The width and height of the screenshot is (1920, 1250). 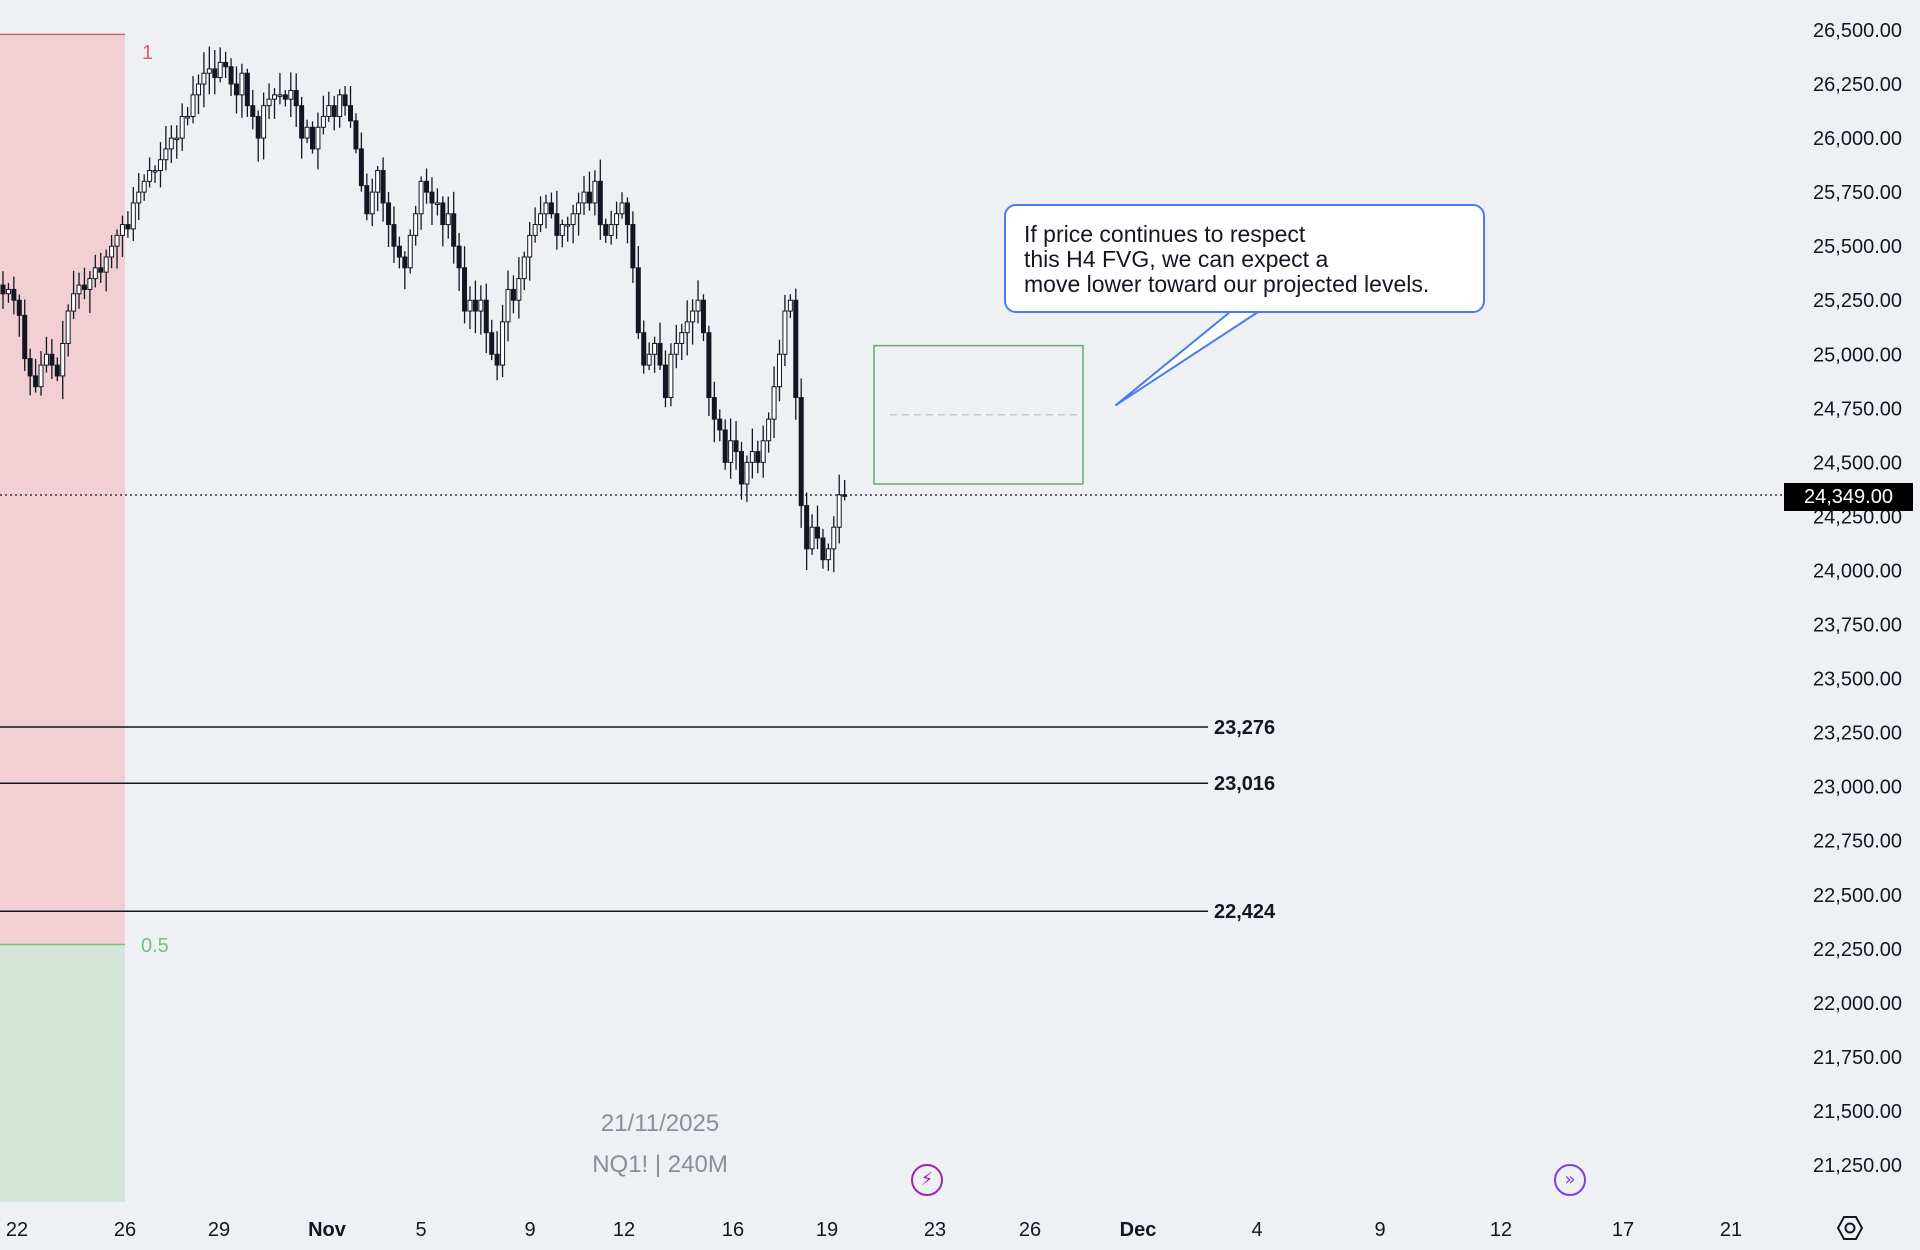 I want to click on callout-line: If price continues to respect, so click(x=1165, y=234).